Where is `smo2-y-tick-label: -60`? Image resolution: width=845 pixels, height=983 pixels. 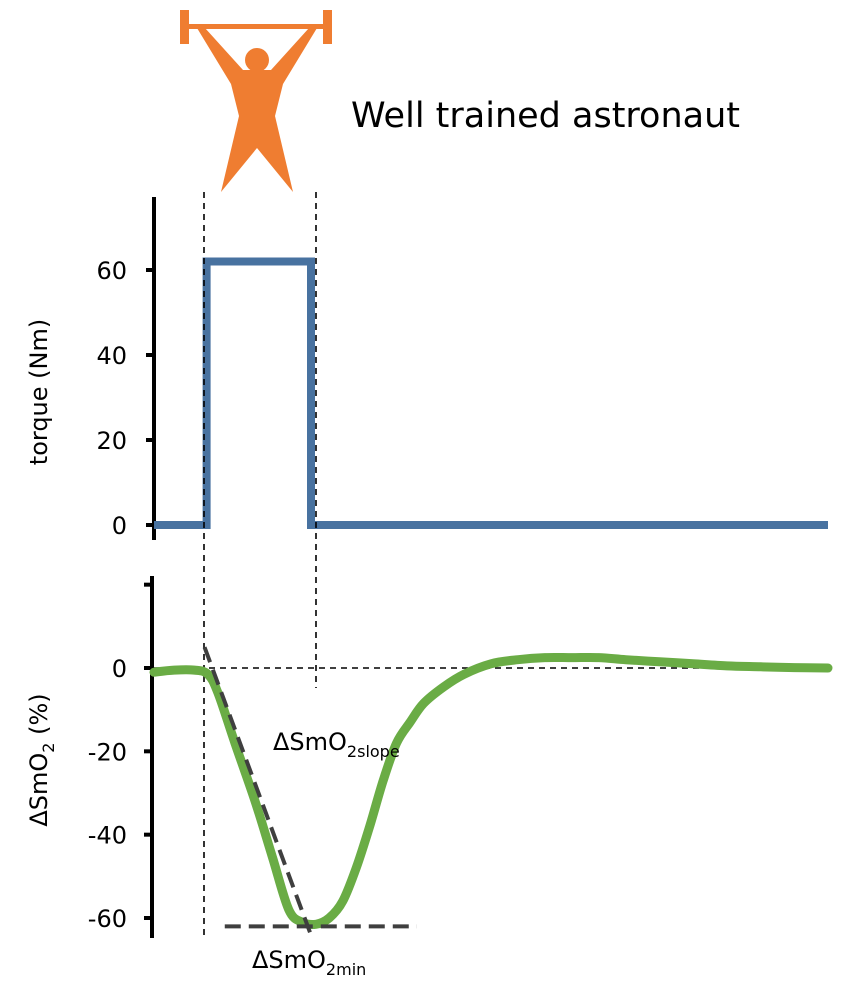 smo2-y-tick-label: -60 is located at coordinates (107, 919).